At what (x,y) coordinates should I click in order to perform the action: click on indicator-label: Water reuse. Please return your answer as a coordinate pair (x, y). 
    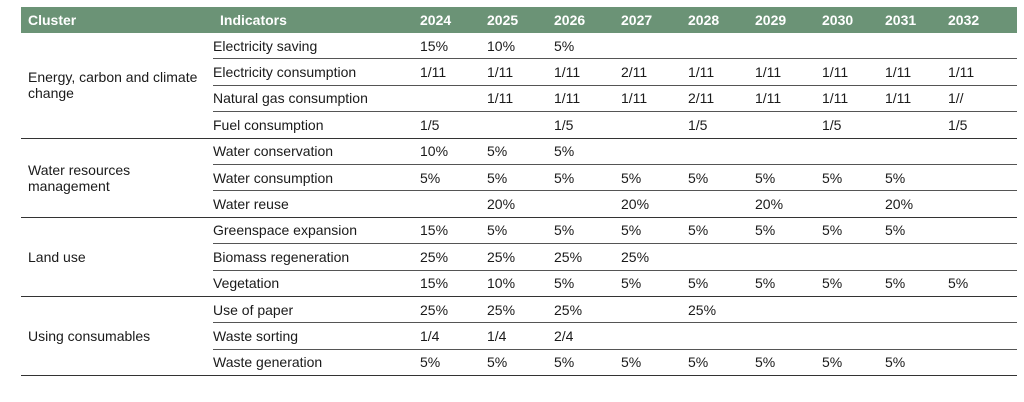
    Looking at the image, I should click on (316, 204).